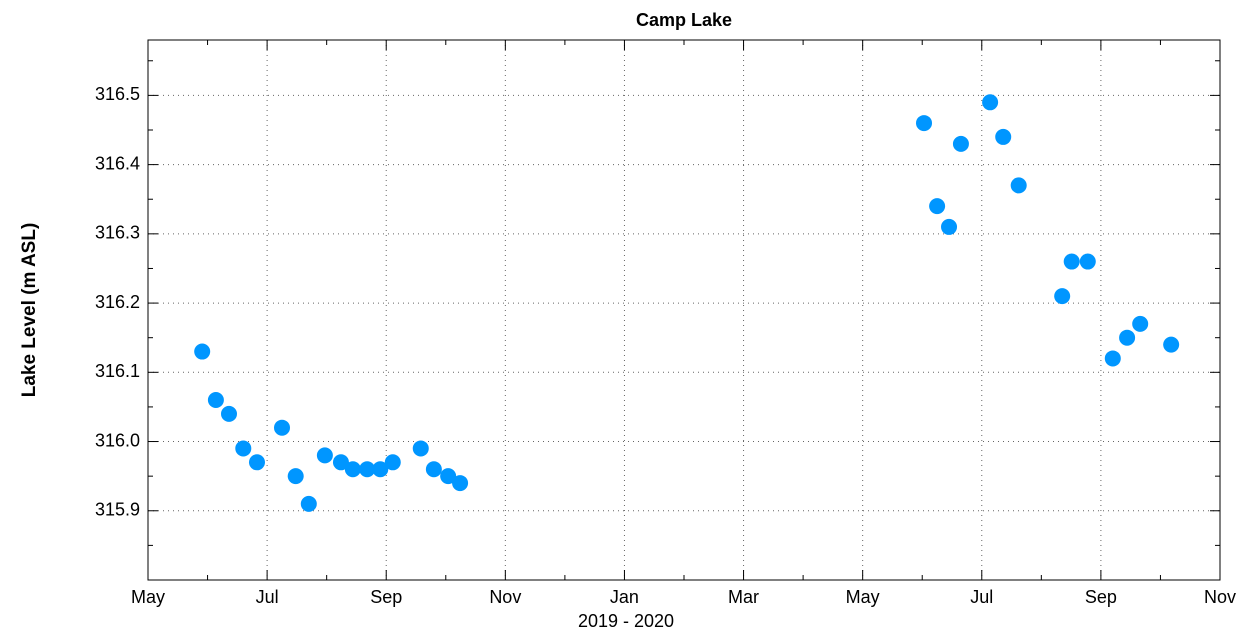 This screenshot has width=1248, height=632. I want to click on y-tick-label: 316.0, so click(117, 440).